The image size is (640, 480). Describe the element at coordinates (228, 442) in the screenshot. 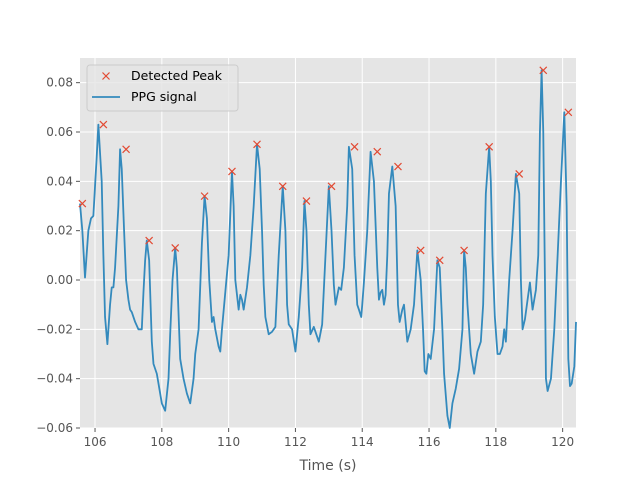

I see `x-tick-label: 110` at that location.